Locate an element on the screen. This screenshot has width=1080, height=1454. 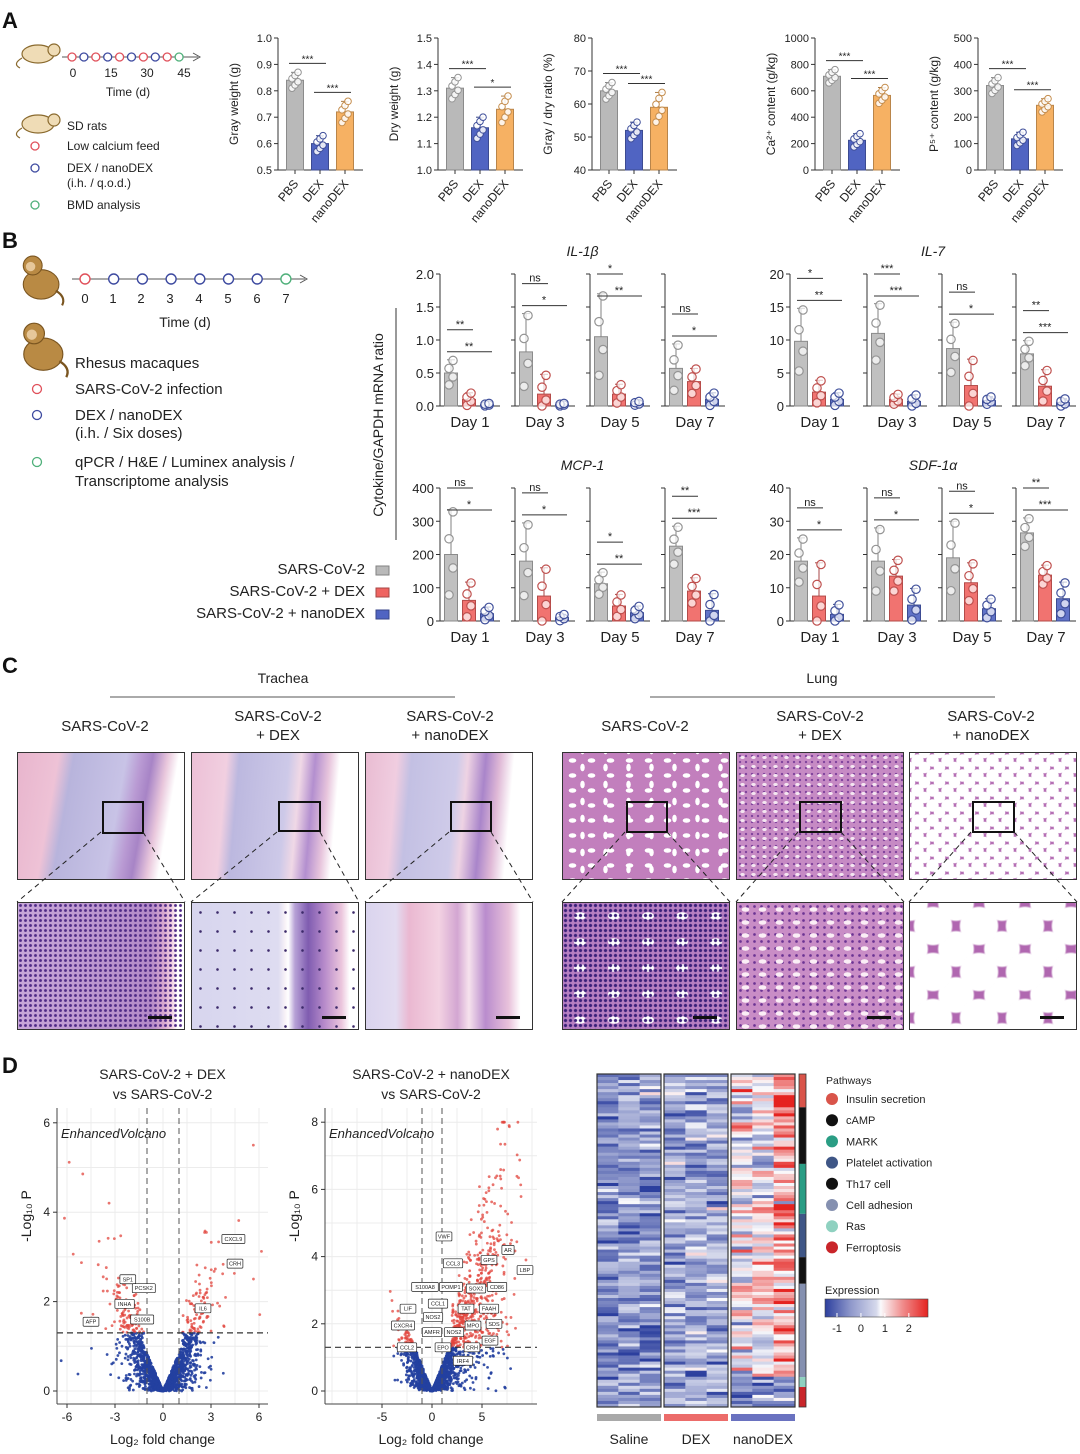
group-label: Day 1 is located at coordinates (819, 422).